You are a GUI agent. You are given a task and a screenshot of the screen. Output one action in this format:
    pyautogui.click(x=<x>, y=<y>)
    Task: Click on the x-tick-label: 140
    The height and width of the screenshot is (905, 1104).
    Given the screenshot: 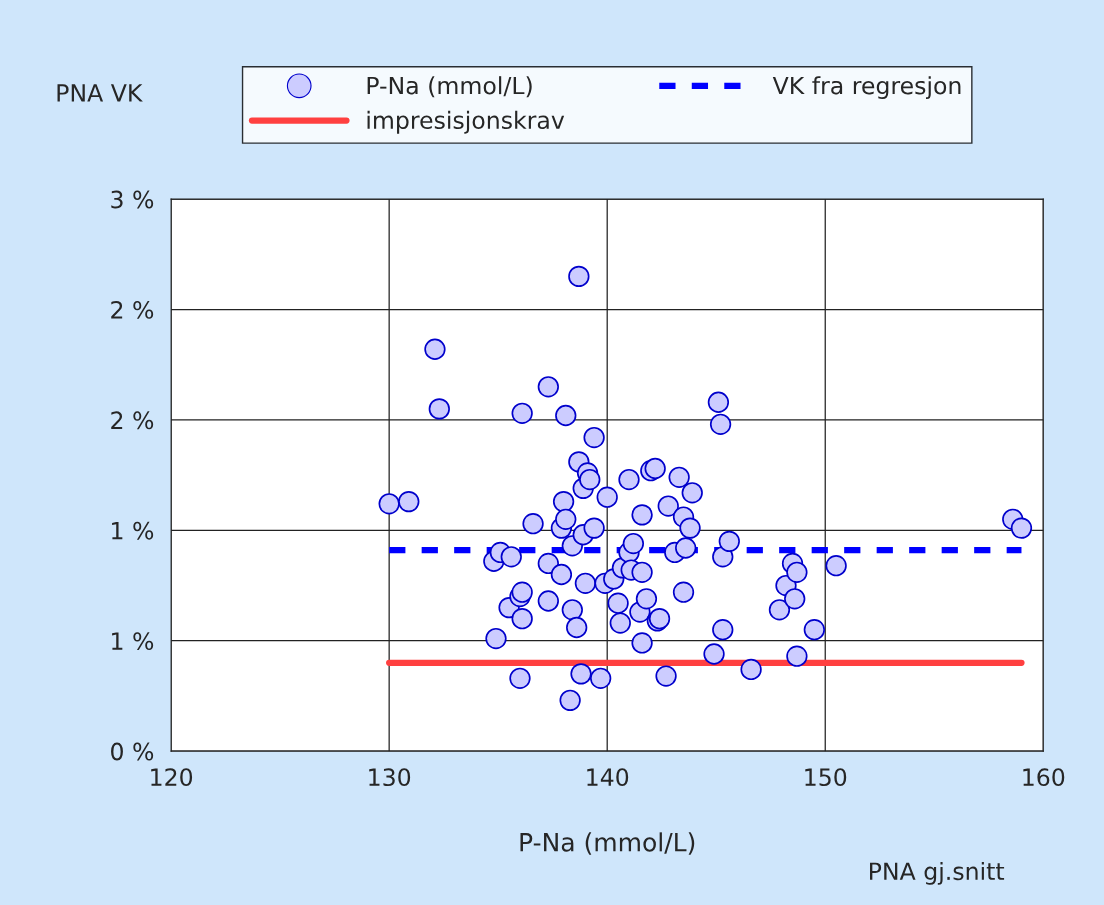 What is the action you would take?
    pyautogui.click(x=608, y=777)
    